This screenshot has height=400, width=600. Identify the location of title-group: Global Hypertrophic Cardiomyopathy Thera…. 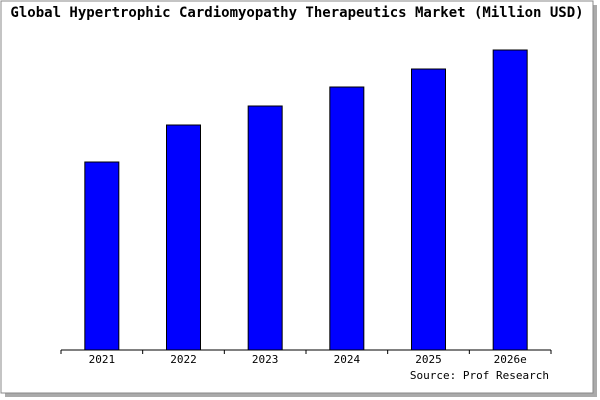
(296, 13).